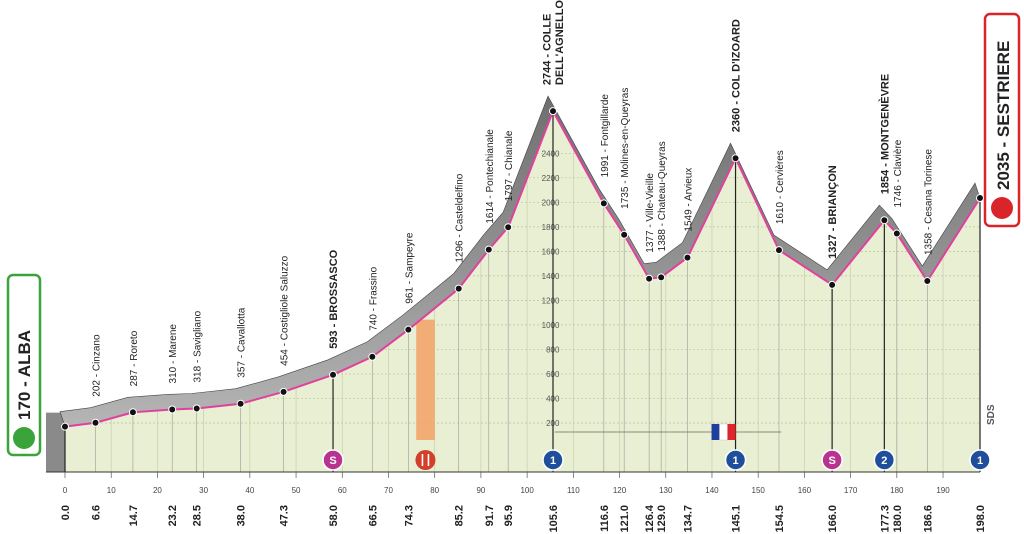 This screenshot has height=534, width=1024. What do you see at coordinates (554, 519) in the screenshot?
I see `km-label: 105.6` at bounding box center [554, 519].